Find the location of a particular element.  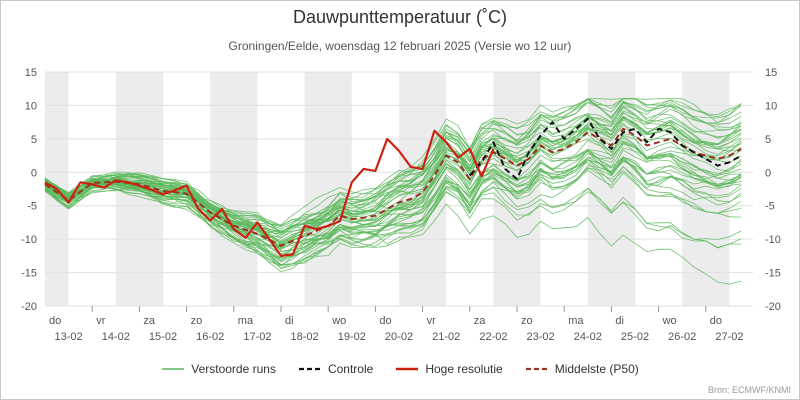

legend-label-ensemble: Verstoorde runs is located at coordinates (233, 369).